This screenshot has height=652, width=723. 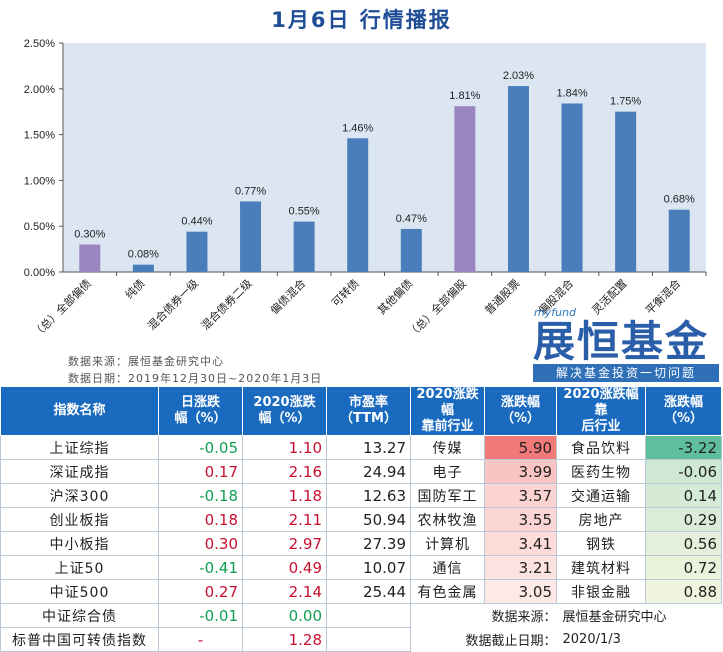 I want to click on y-tick-label: 1.50%, so click(x=39, y=136).